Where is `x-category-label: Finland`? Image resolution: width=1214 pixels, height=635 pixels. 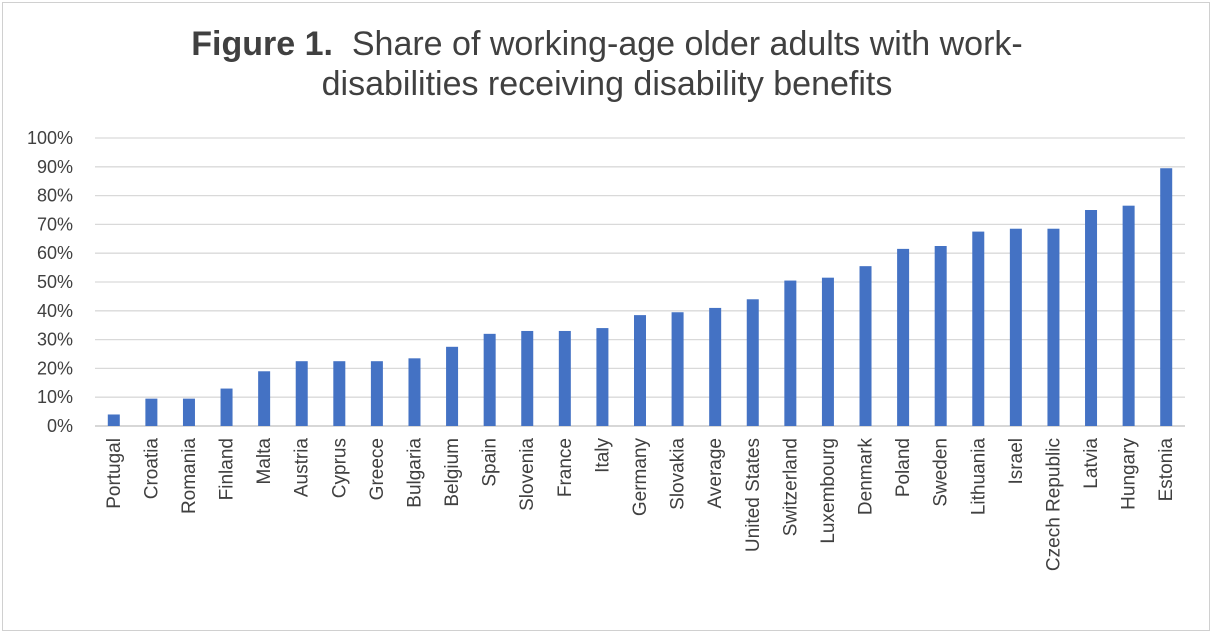
x-category-label: Finland is located at coordinates (227, 469).